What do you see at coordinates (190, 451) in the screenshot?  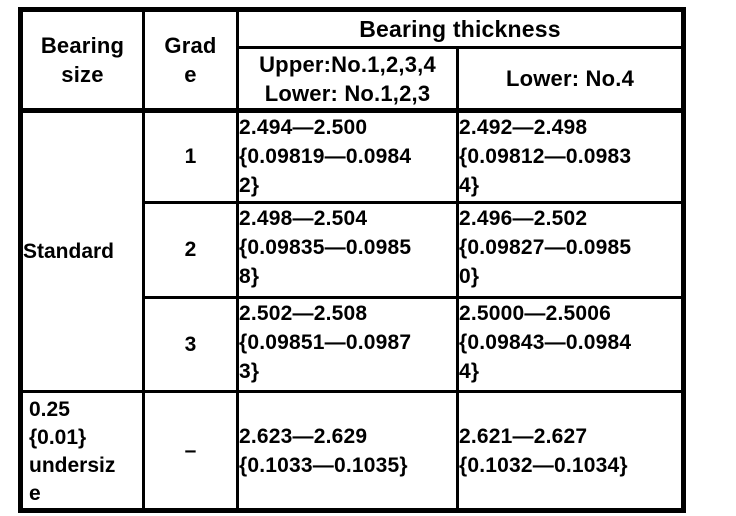 I see `cell-grade-dash: –` at bounding box center [190, 451].